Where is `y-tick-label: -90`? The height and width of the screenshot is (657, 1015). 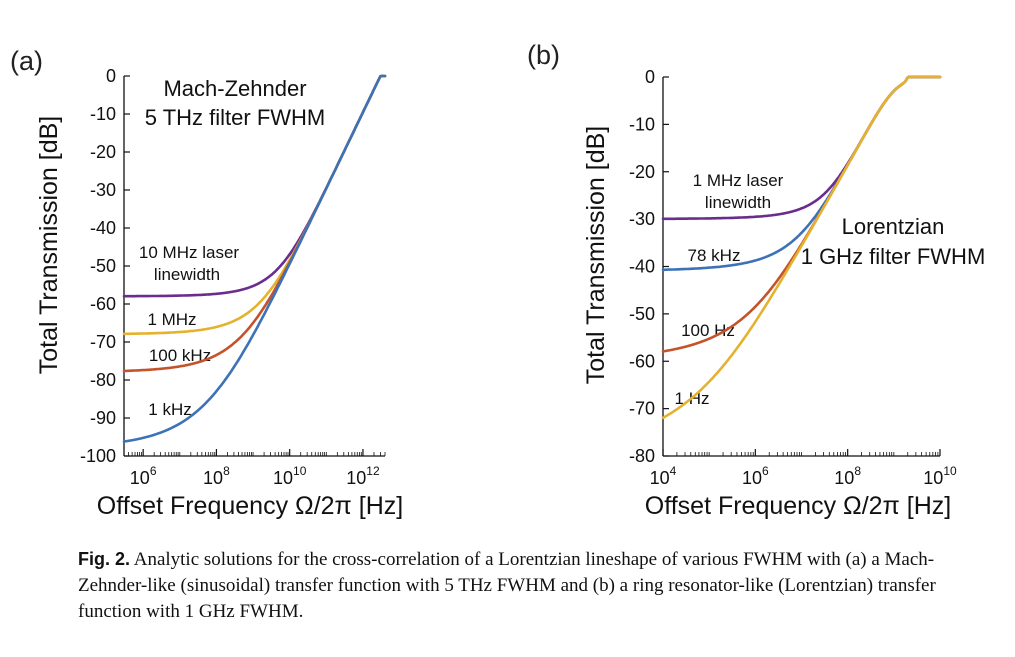 y-tick-label: -90 is located at coordinates (103, 418).